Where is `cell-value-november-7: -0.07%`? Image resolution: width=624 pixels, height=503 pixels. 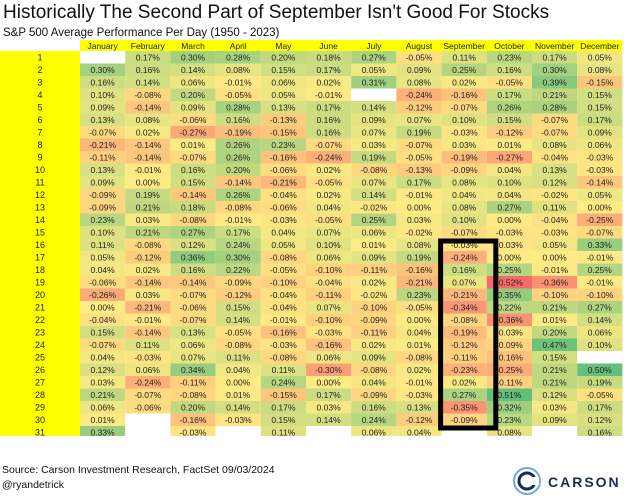 cell-value-november-7: -0.07% is located at coordinates (554, 133).